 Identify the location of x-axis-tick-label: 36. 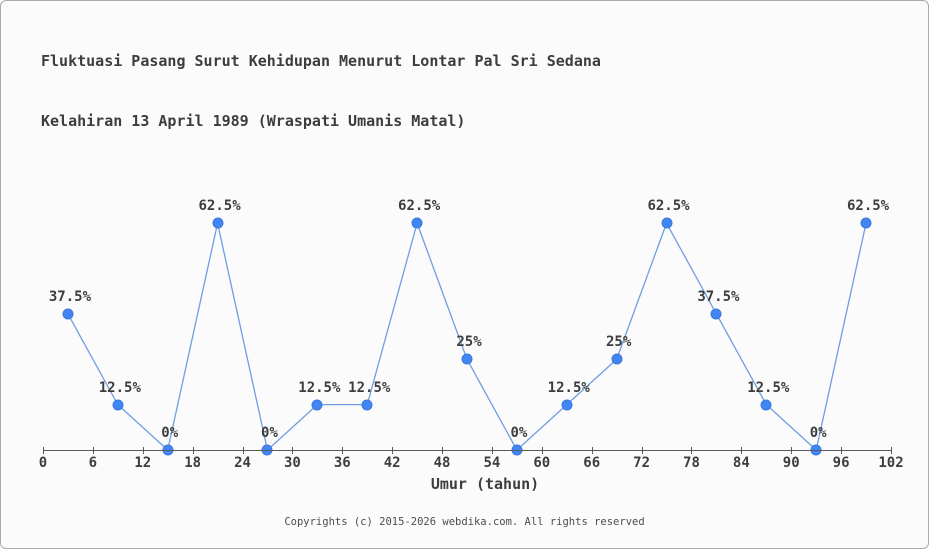
(342, 463).